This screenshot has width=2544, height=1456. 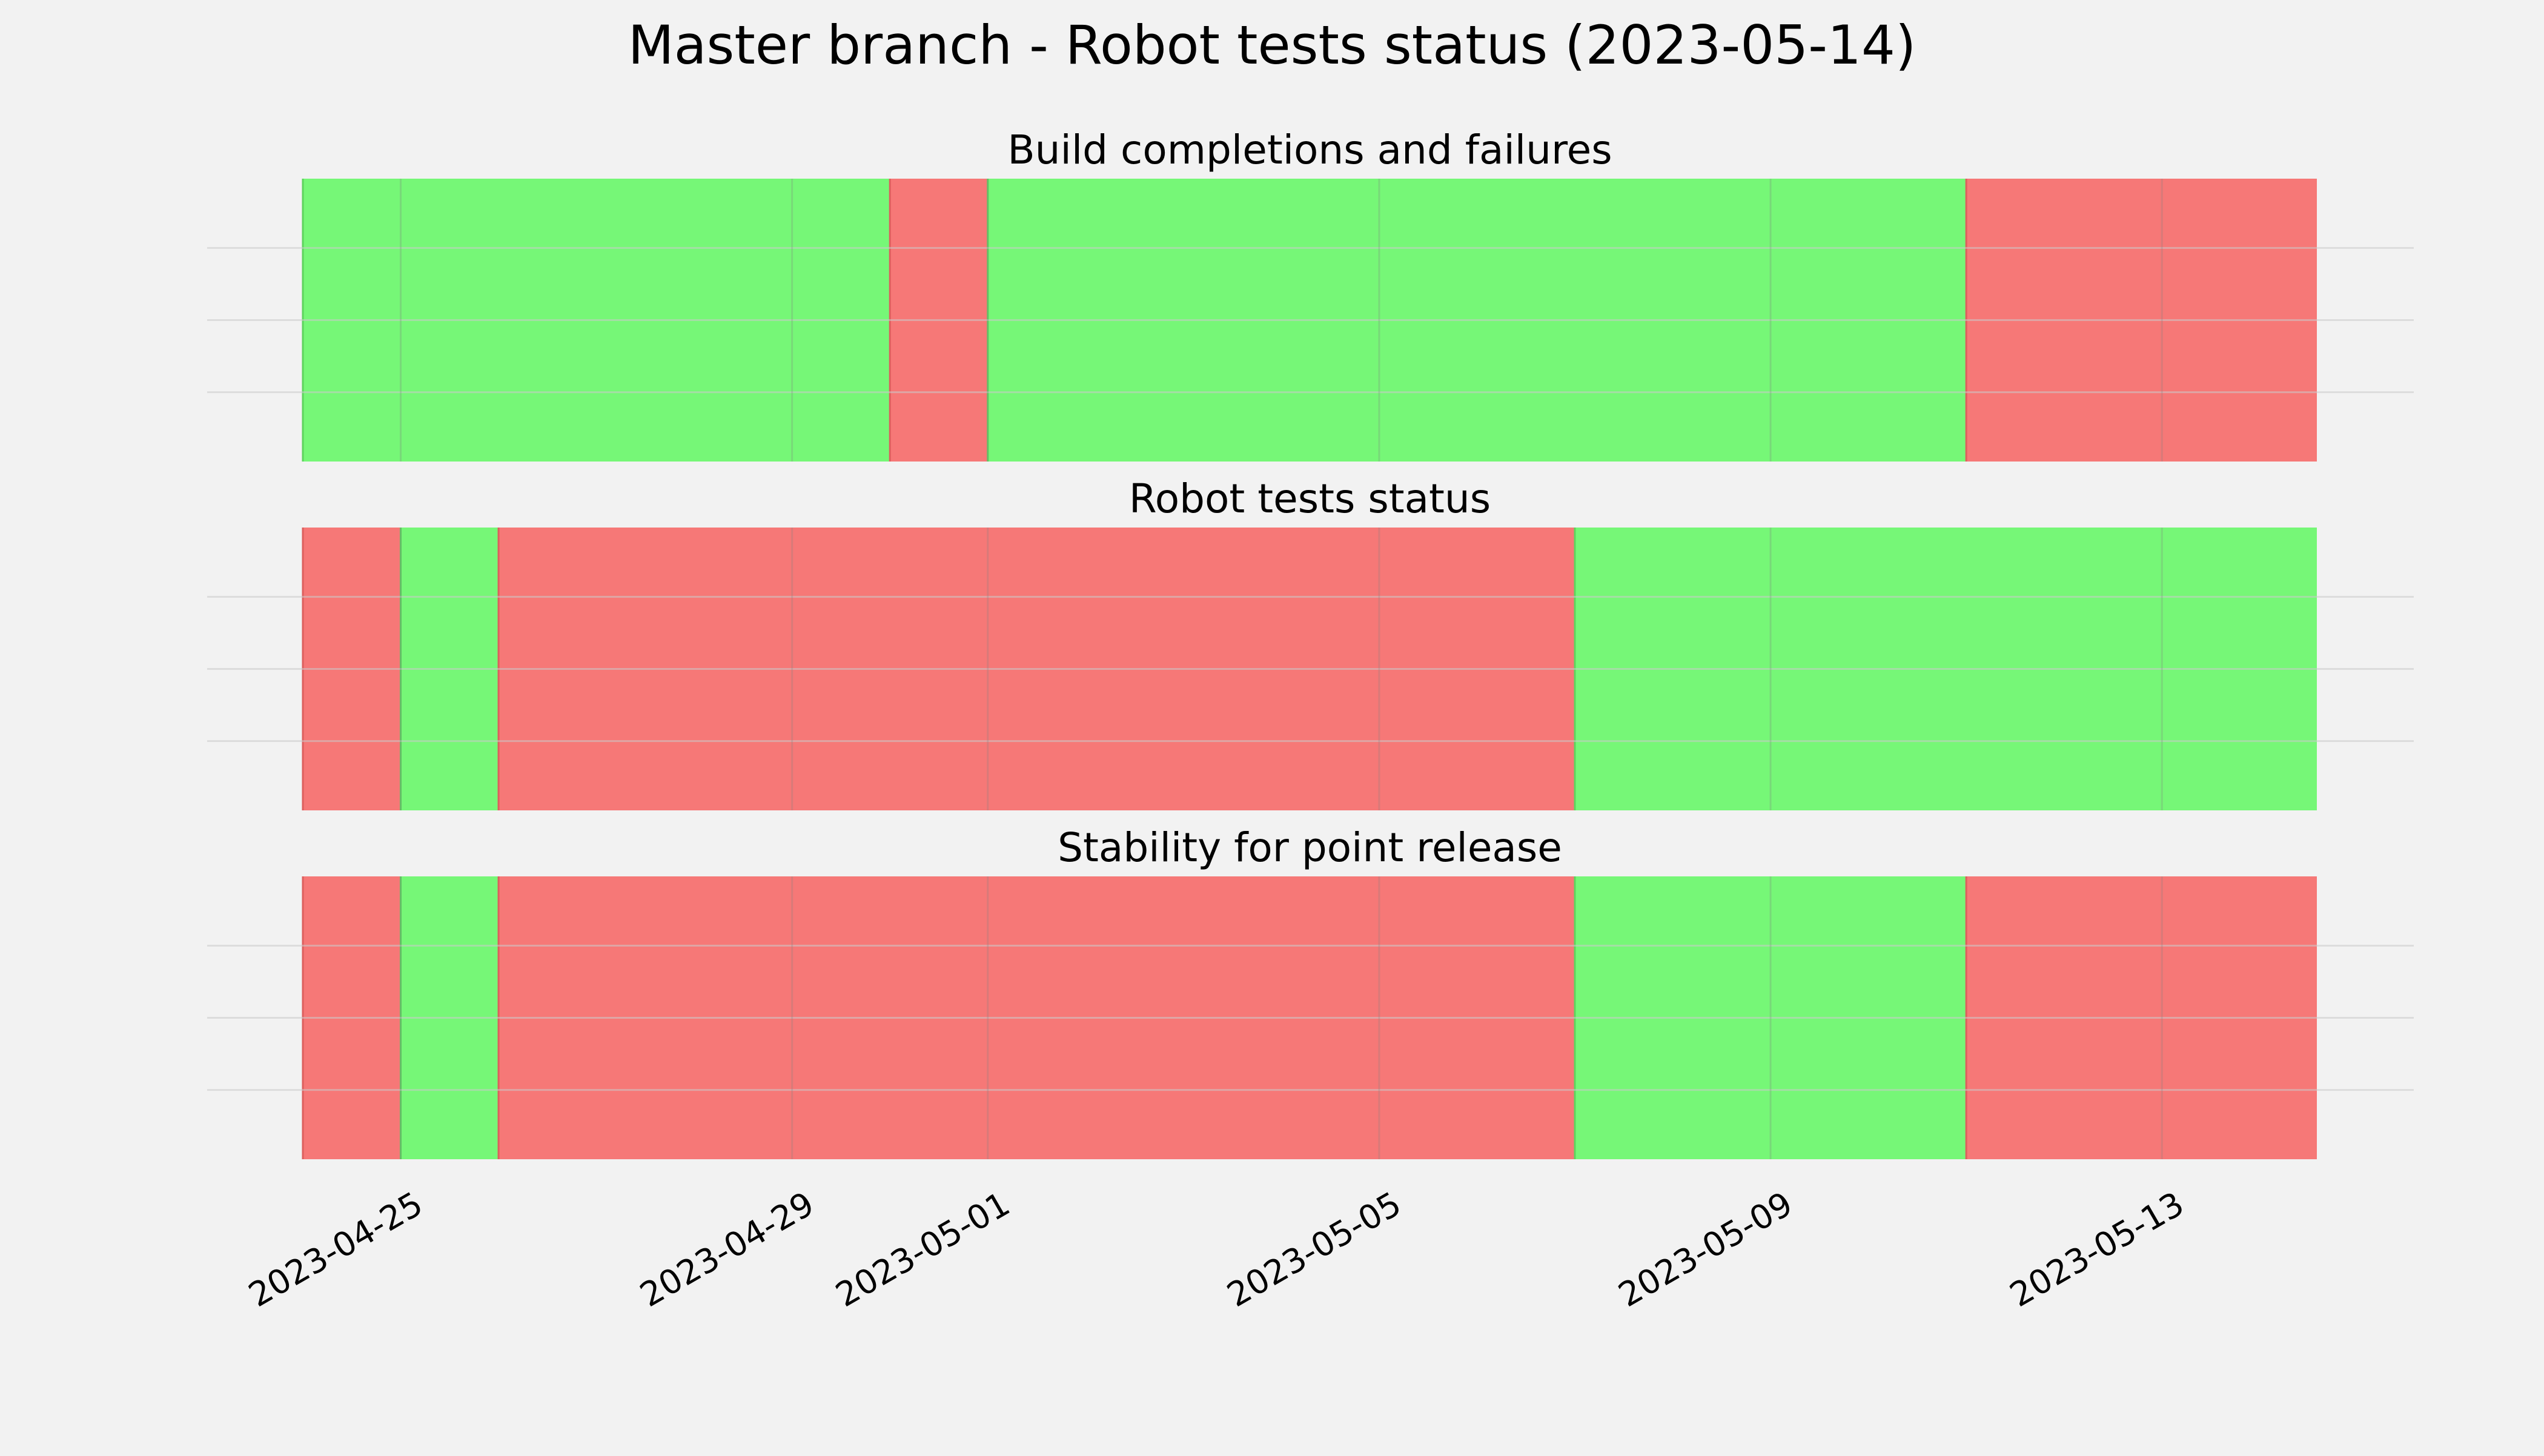 I want to click on x-tick-label: 2023-05-09, so click(x=1706, y=1249).